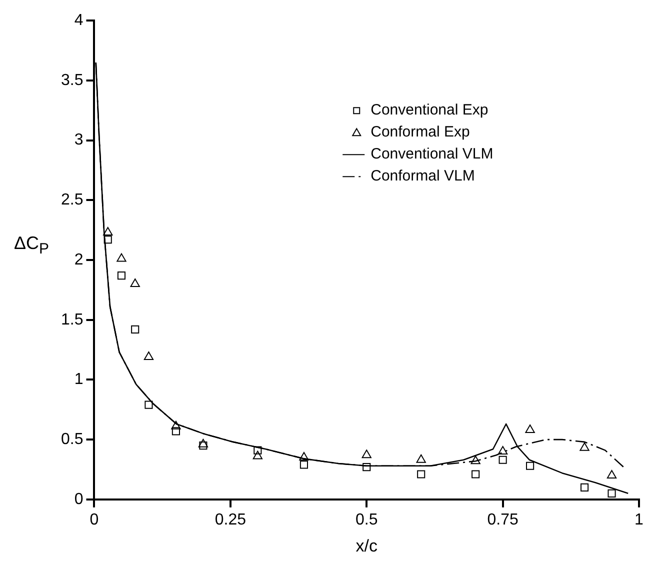  Describe the element at coordinates (72, 200) in the screenshot. I see `y-tick-label: 2.5` at that location.